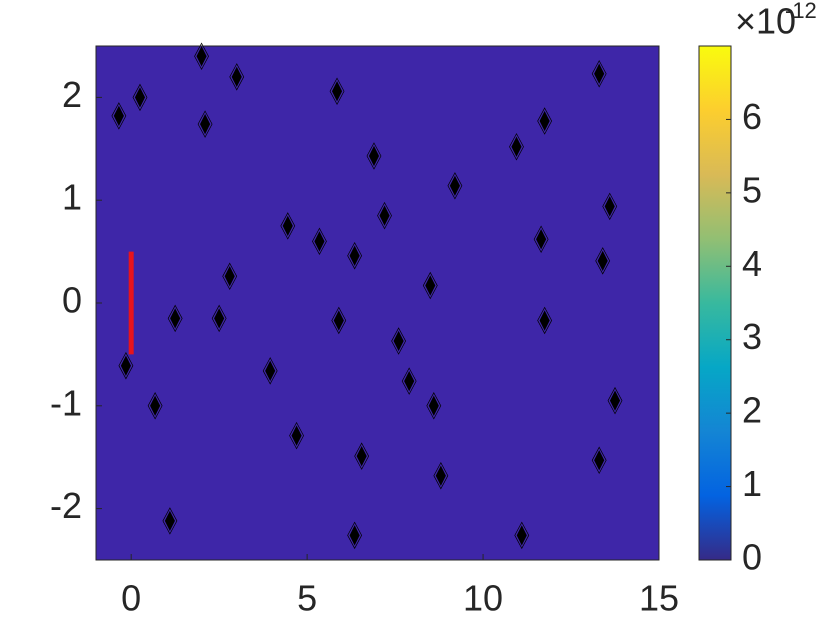 The width and height of the screenshot is (840, 630). What do you see at coordinates (72, 300) in the screenshot?
I see `y-tick-label: 0` at bounding box center [72, 300].